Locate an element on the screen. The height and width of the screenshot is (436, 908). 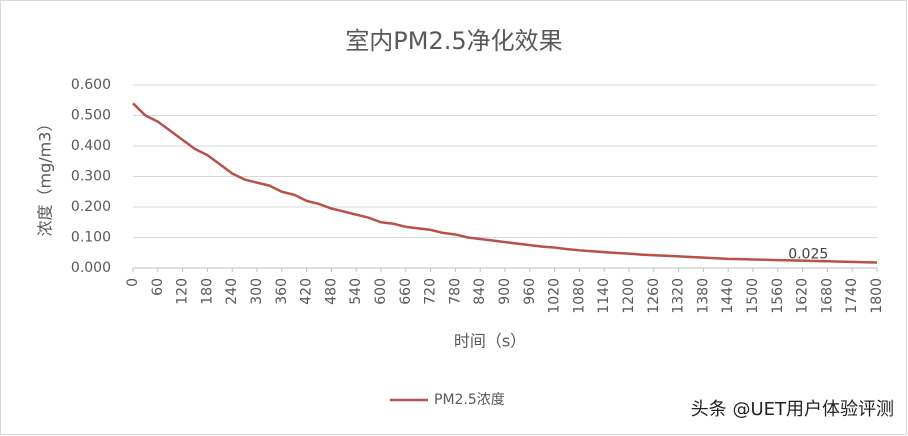
y-tick-label: 0.500 is located at coordinates (91, 116).